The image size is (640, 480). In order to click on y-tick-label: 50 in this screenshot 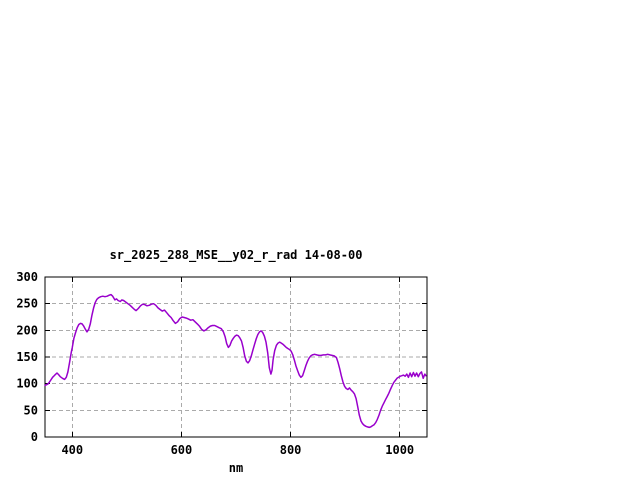, I will do `click(31, 410)`.